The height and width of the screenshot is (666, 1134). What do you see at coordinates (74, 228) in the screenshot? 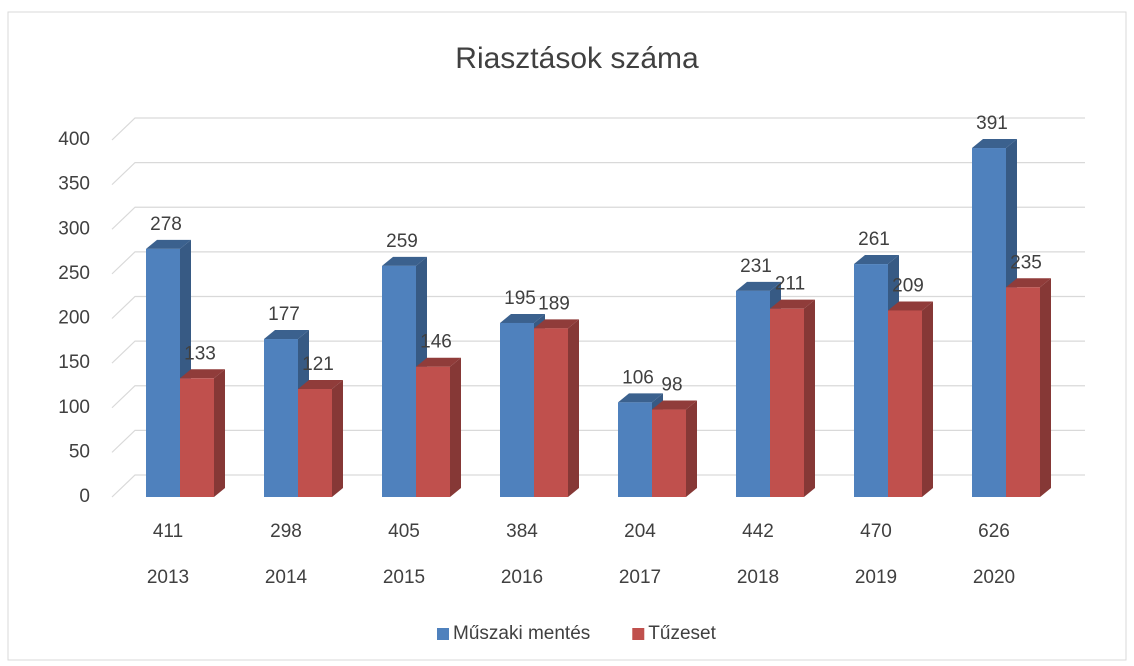
I see `y-tick-label: 300` at bounding box center [74, 228].